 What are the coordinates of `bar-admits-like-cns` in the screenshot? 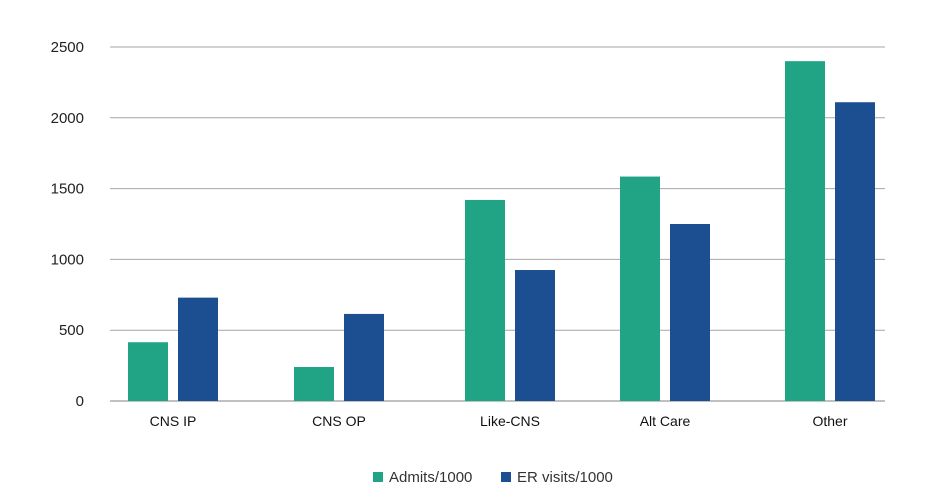 It's located at (485, 300).